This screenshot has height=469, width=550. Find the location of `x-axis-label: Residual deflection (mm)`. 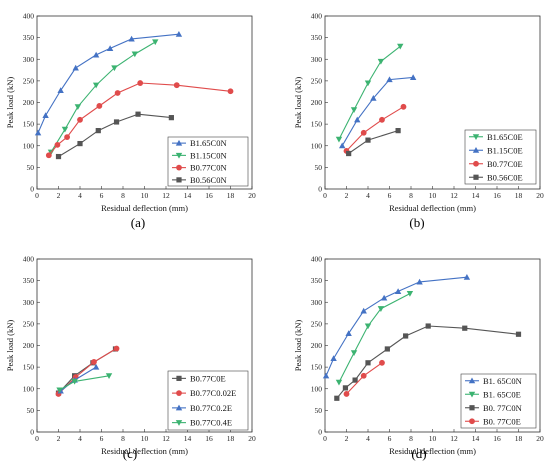

x-axis-label: Residual deflection (mm) is located at coordinates (144, 208).